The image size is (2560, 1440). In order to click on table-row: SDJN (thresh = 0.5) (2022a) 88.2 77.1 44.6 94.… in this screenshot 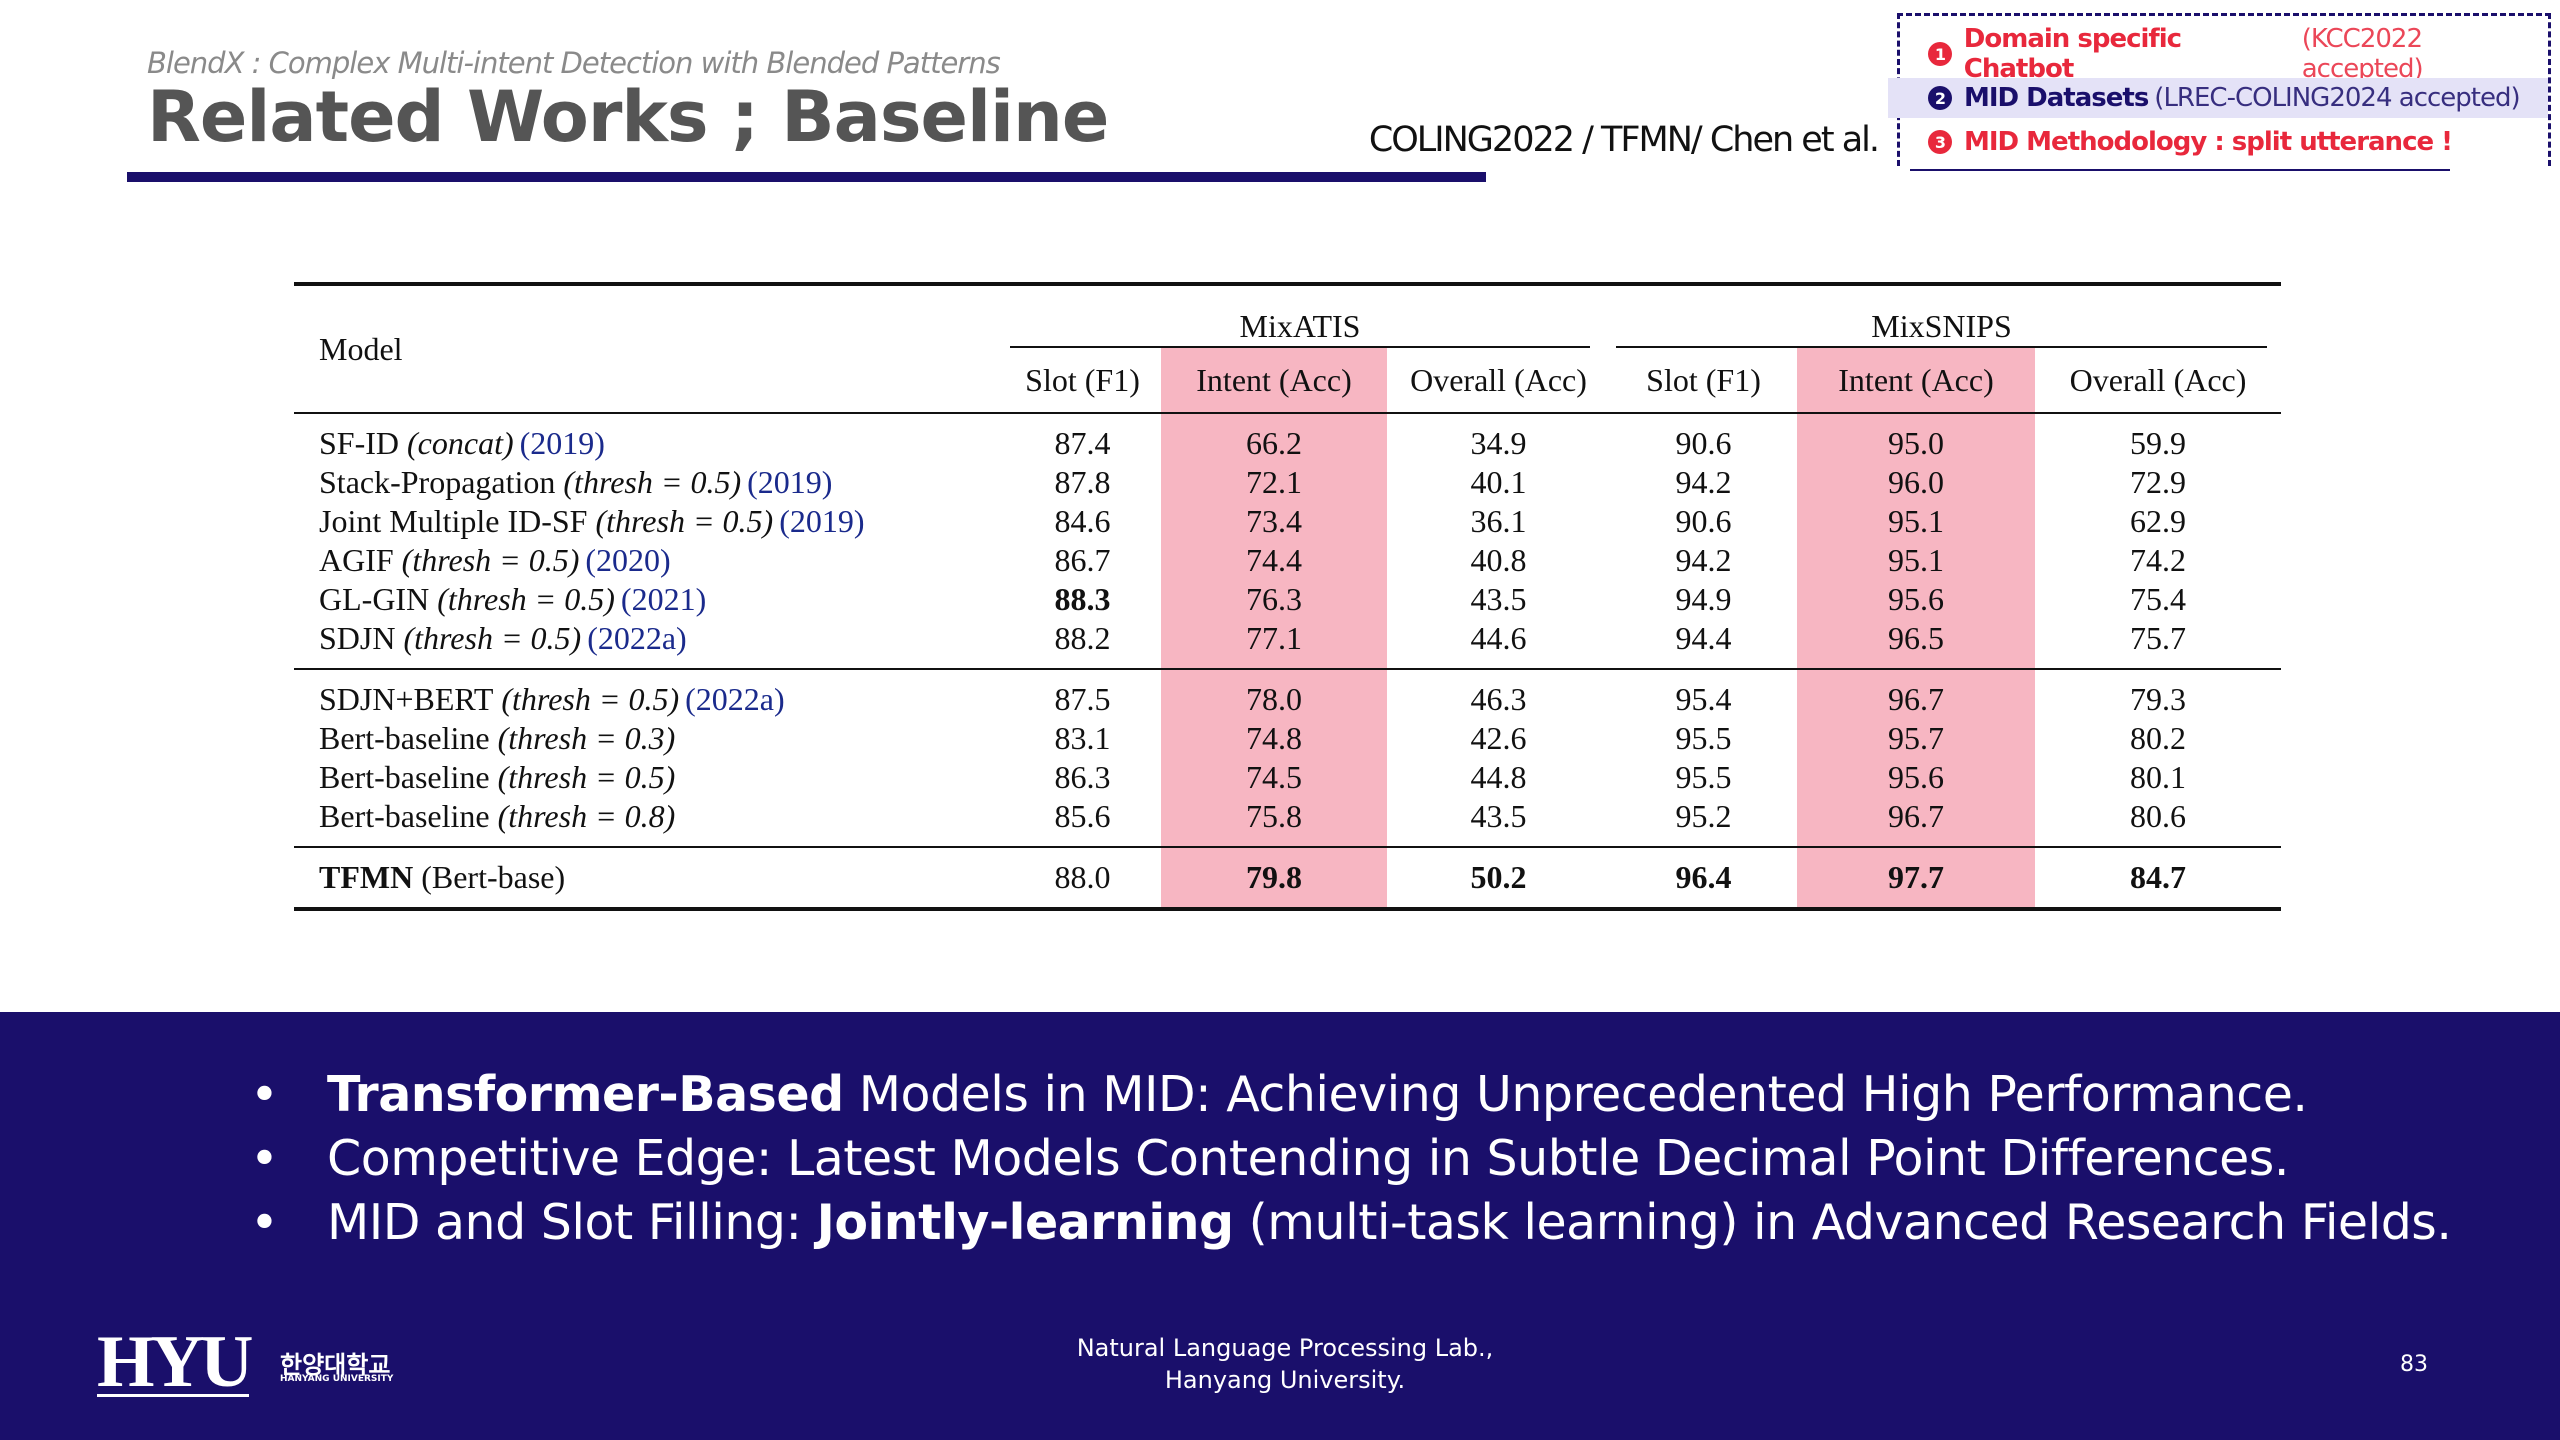, I will do `click(1287, 644)`.